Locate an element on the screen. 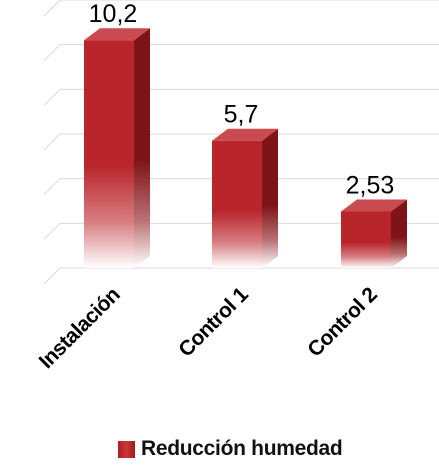 The height and width of the screenshot is (465, 439). legend: Reducción humedad is located at coordinates (230, 449).